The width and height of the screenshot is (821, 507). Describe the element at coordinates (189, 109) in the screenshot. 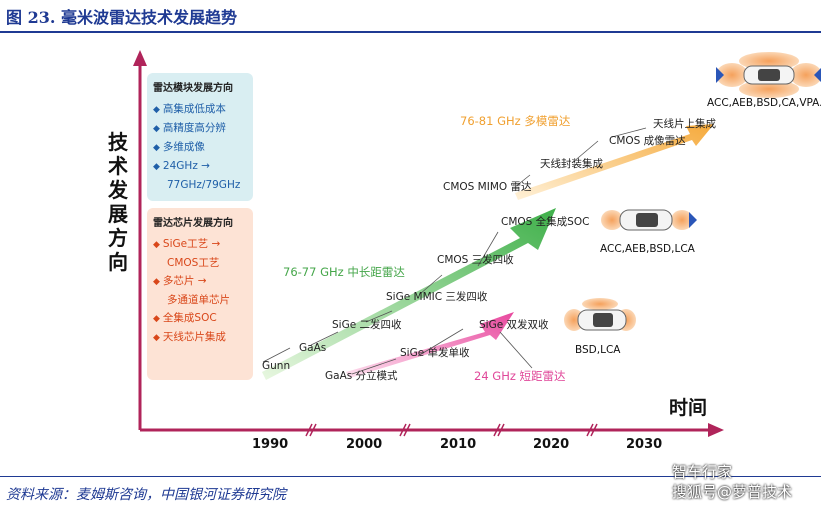

I see `module-item: ◆ 高集成低成本` at that location.